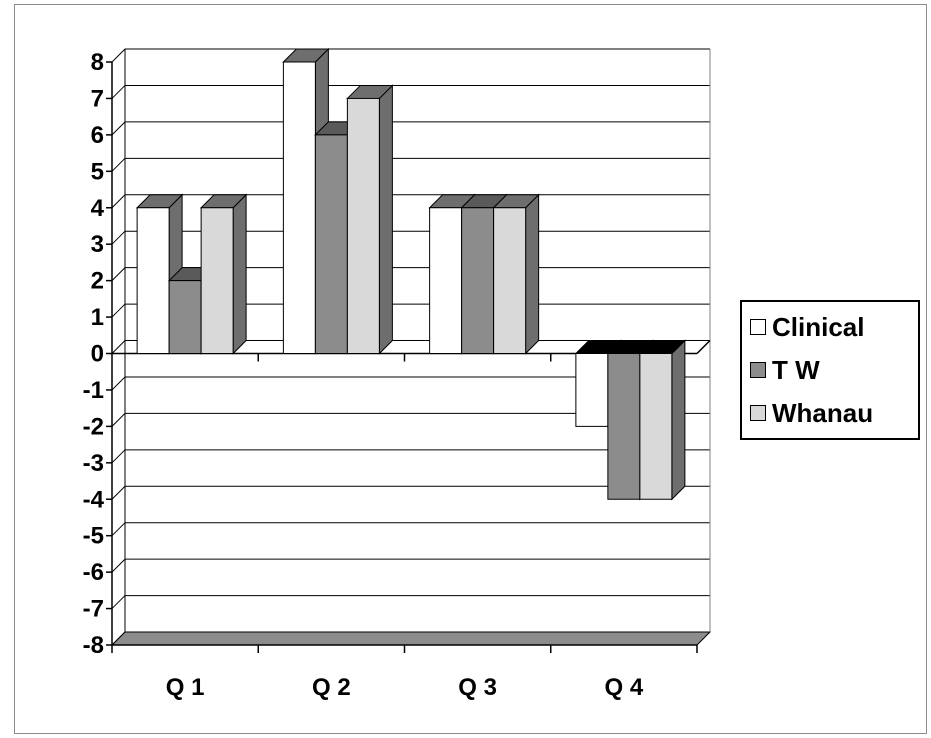 This screenshot has width=931, height=738. I want to click on y-tick-label: 0, so click(97, 354).